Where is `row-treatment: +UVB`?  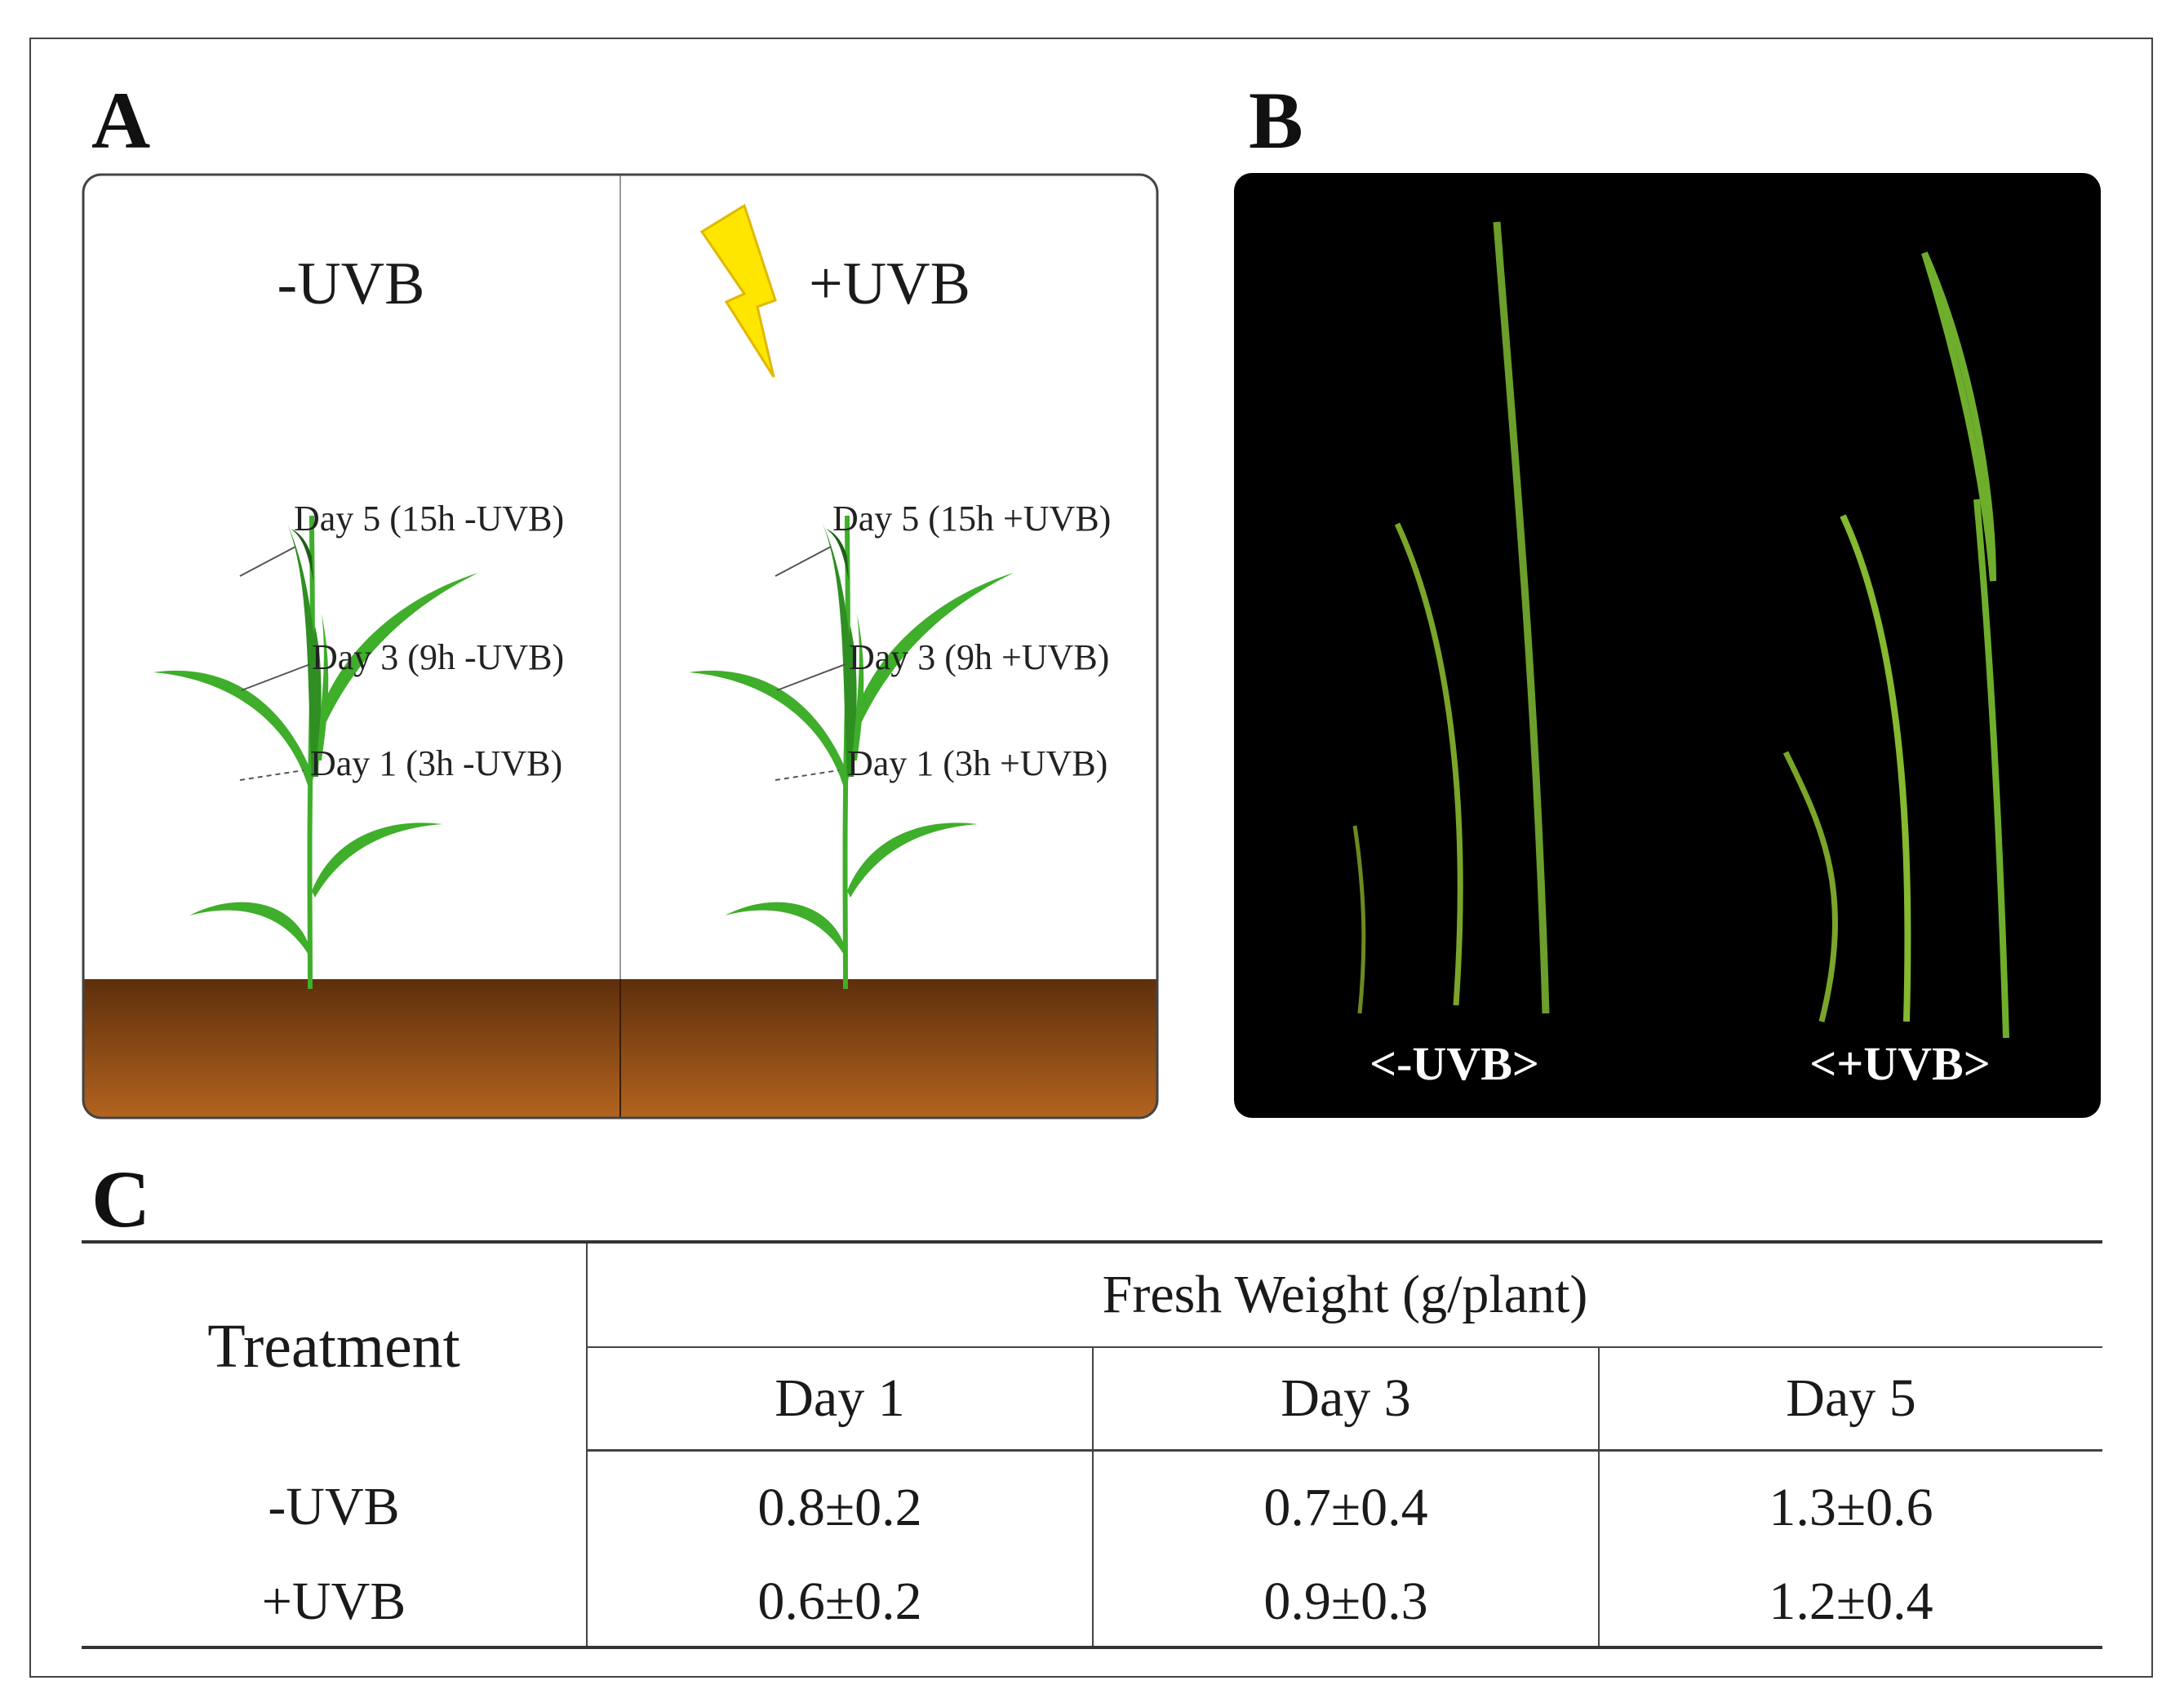
row-treatment: +UVB is located at coordinates (335, 1603).